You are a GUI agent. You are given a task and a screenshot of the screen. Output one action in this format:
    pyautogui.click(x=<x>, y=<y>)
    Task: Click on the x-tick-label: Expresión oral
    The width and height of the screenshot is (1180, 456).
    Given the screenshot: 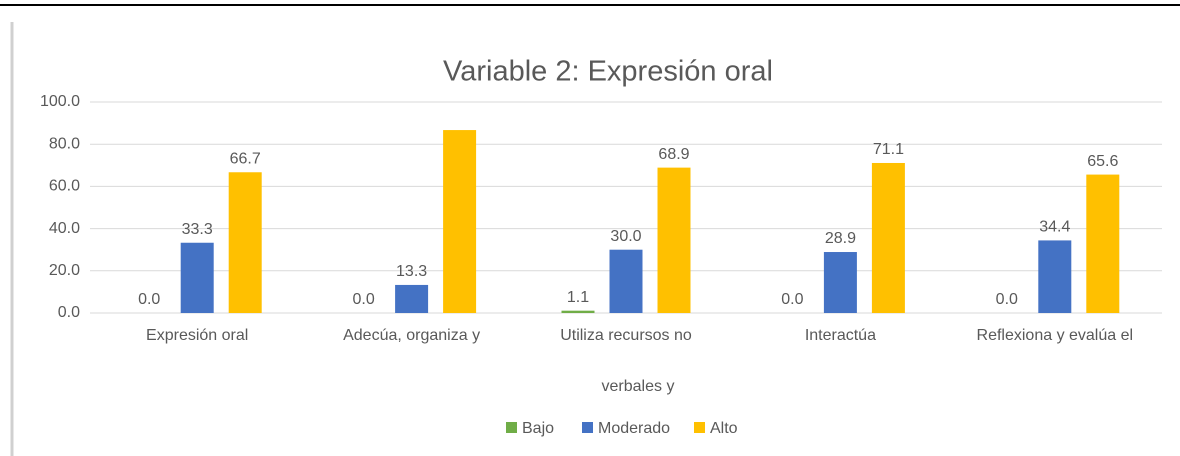 What is the action you would take?
    pyautogui.click(x=197, y=335)
    